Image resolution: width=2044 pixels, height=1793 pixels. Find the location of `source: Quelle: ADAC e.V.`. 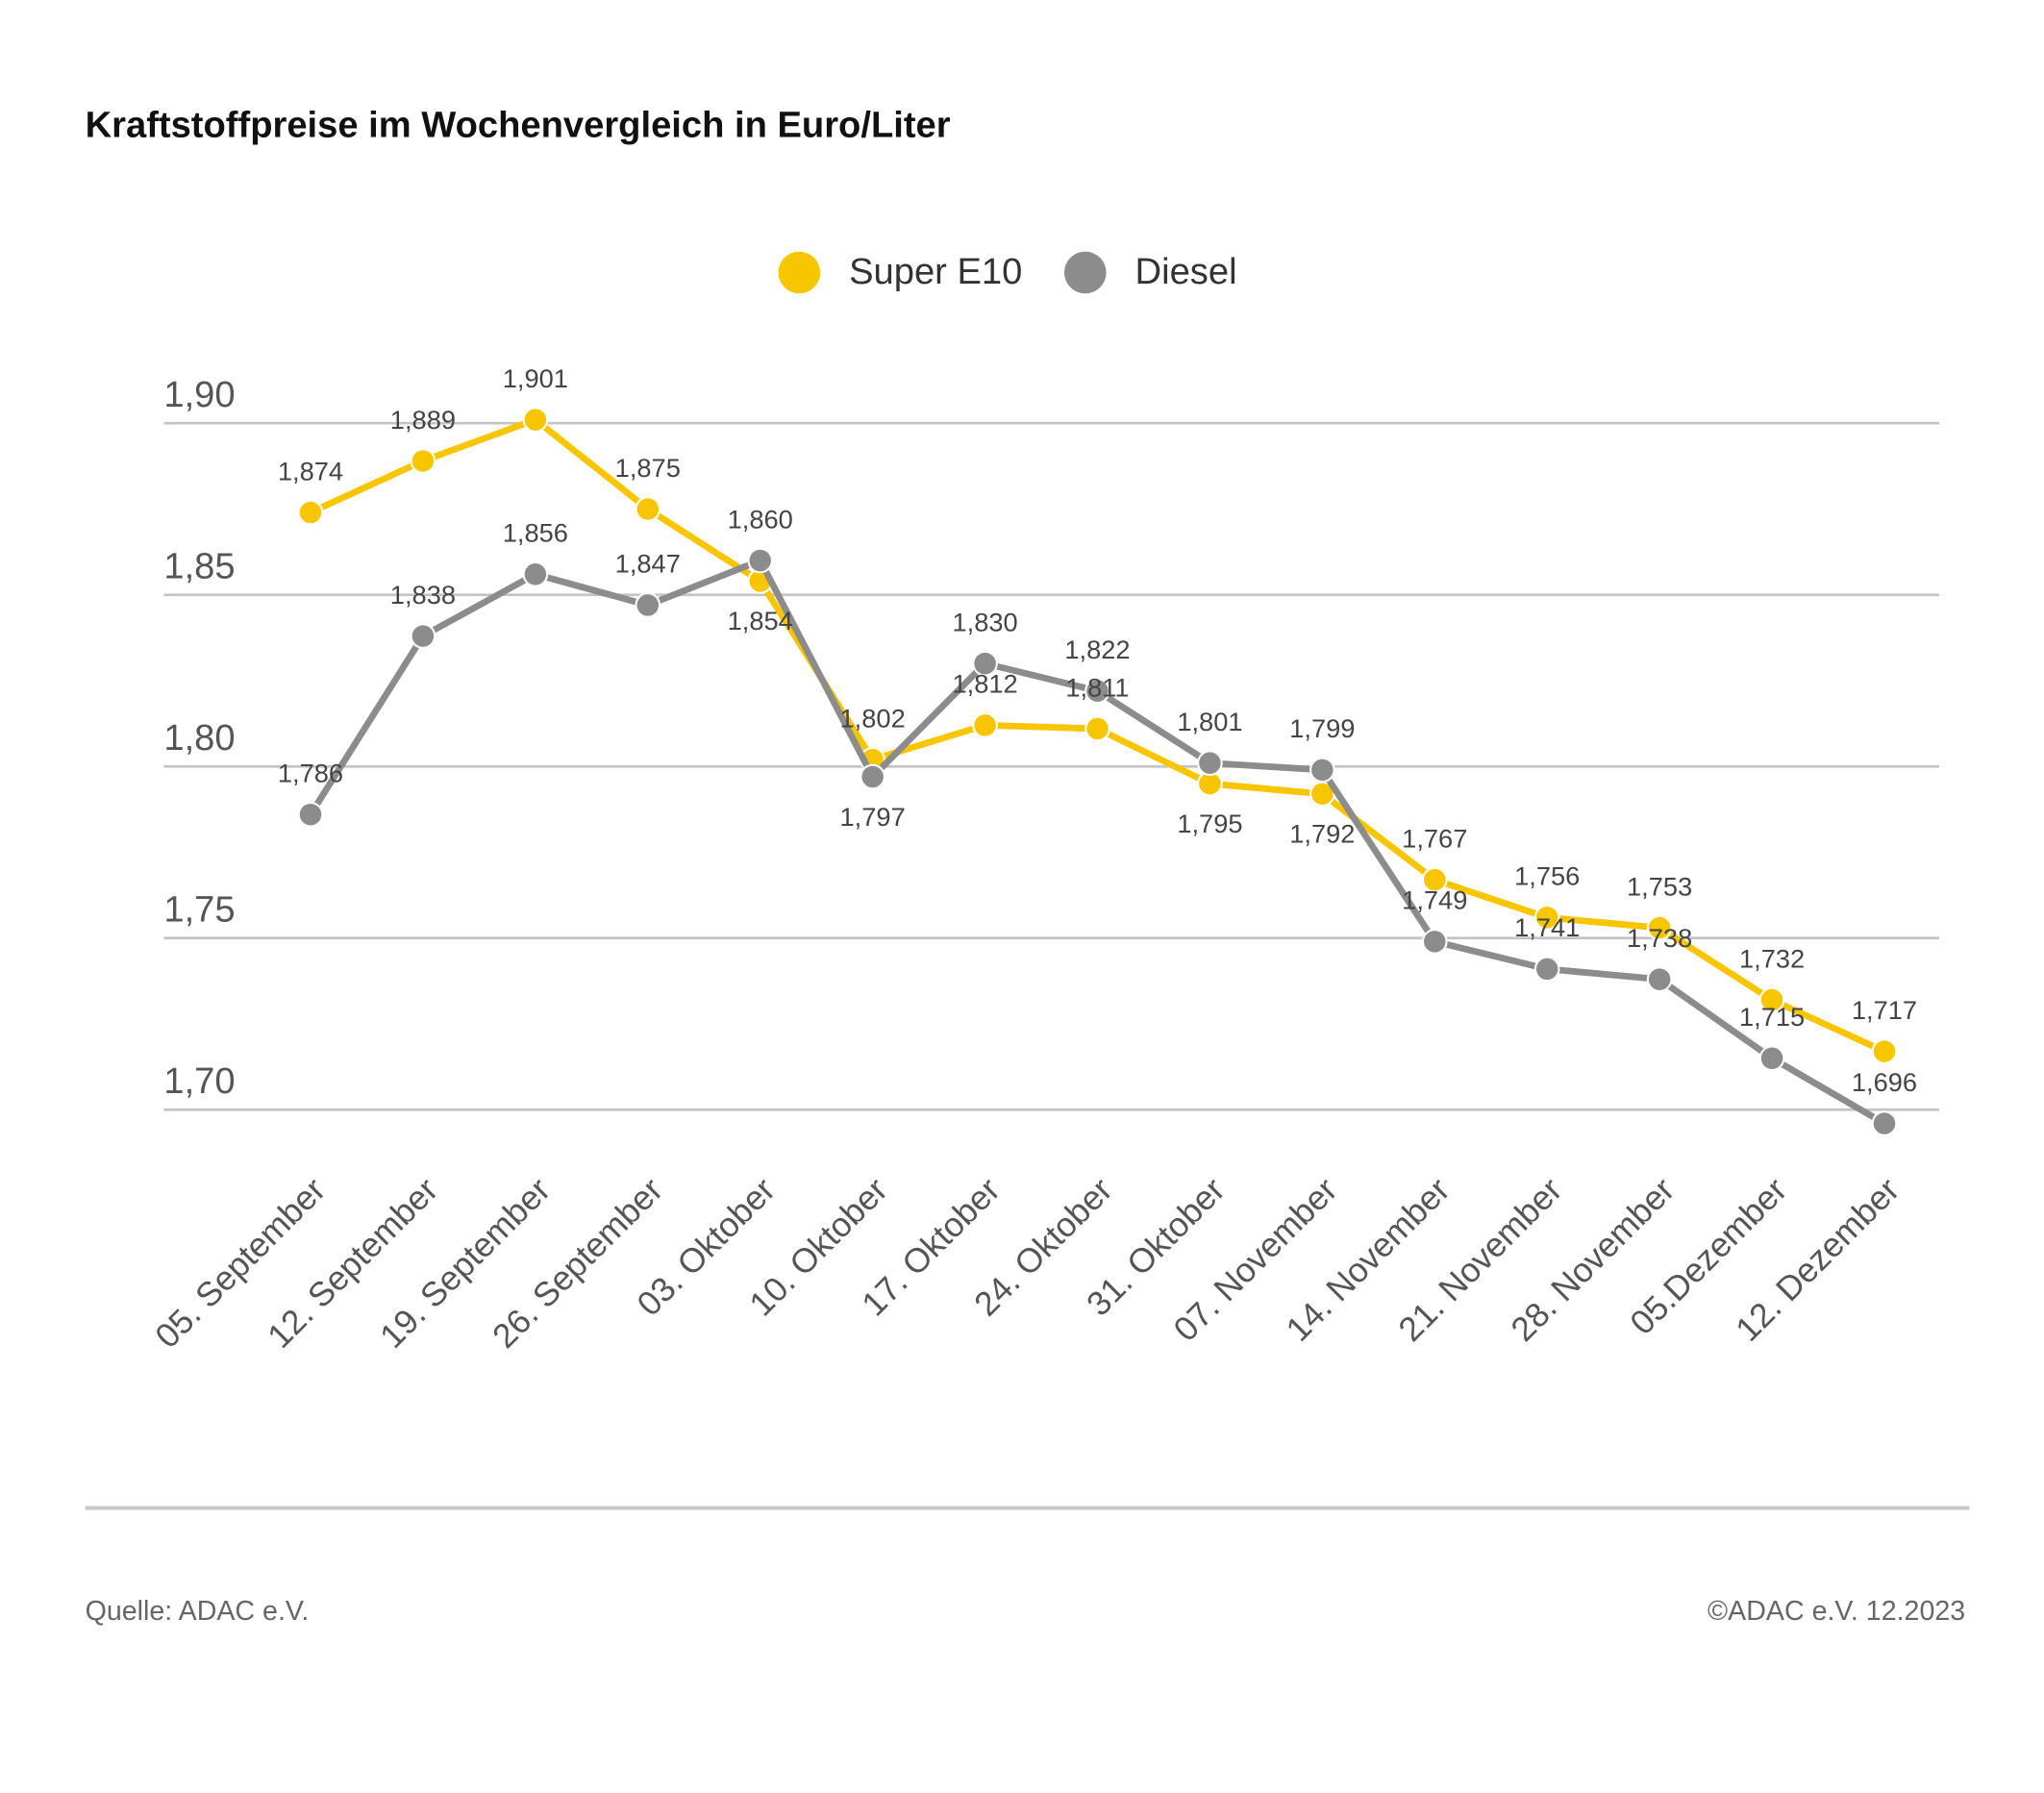

source: Quelle: ADAC e.V. is located at coordinates (198, 1612).